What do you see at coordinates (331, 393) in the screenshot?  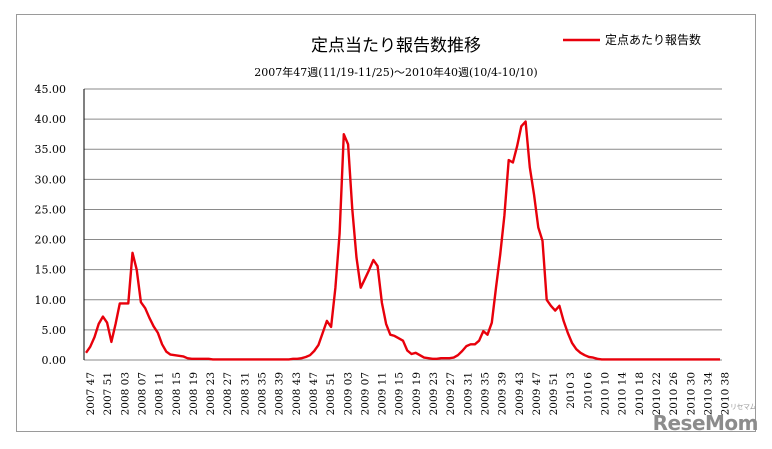 I see `x-tick-label: 2008 51` at bounding box center [331, 393].